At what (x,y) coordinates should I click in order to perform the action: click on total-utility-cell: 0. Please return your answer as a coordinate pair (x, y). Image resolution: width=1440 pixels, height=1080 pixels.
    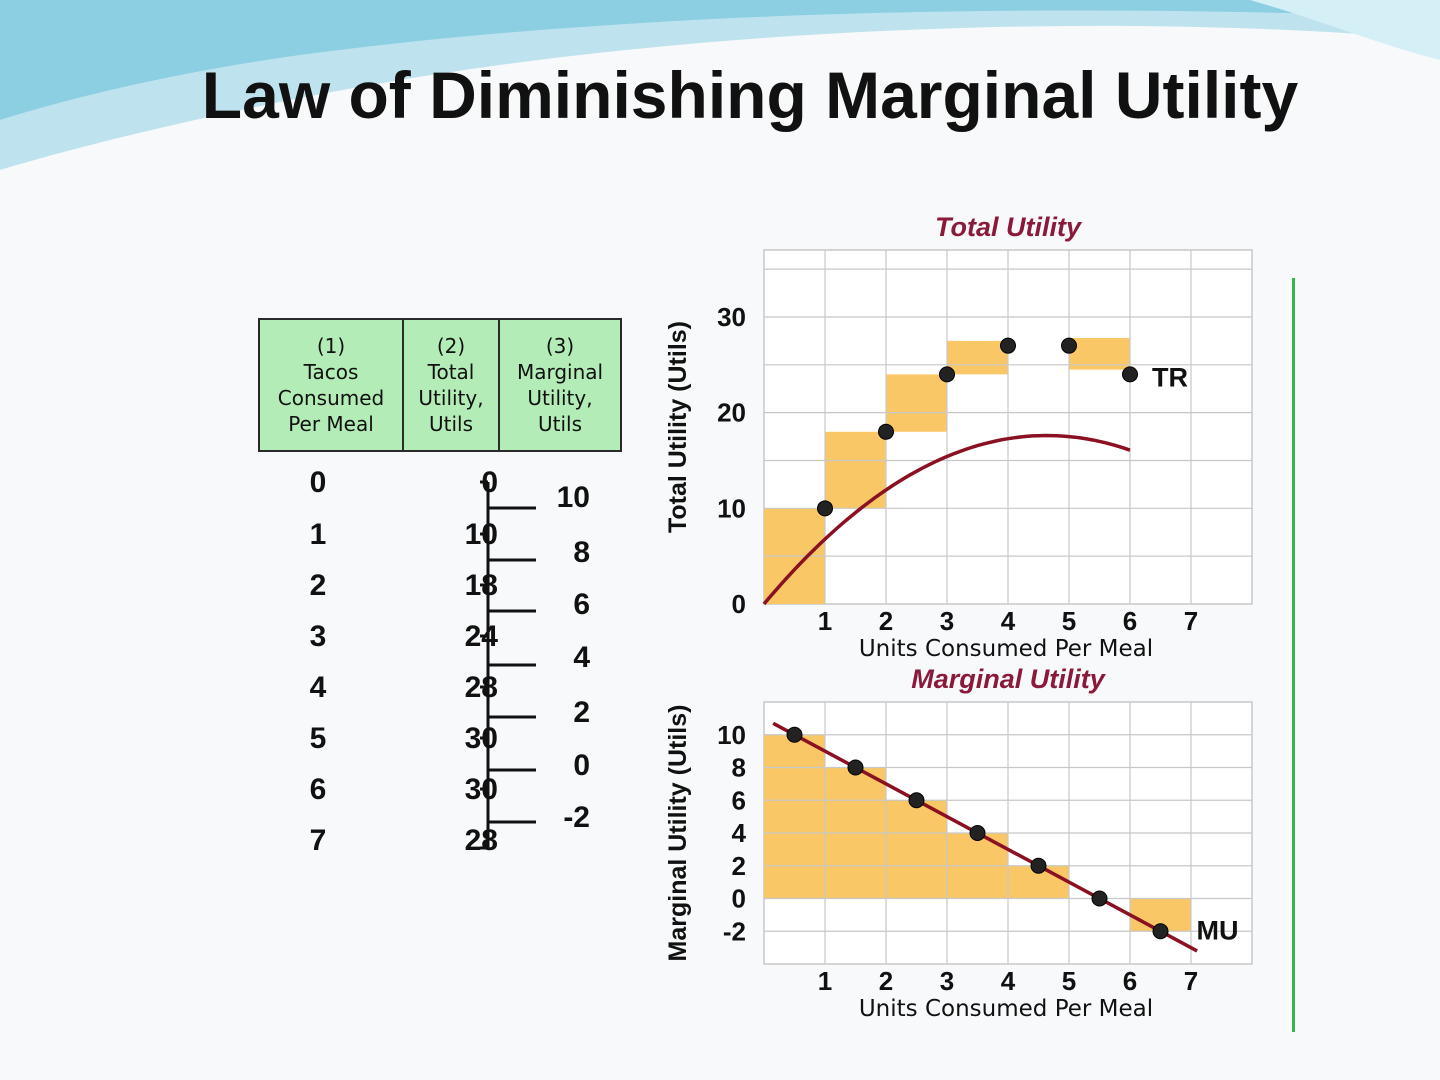
    Looking at the image, I should click on (489, 482).